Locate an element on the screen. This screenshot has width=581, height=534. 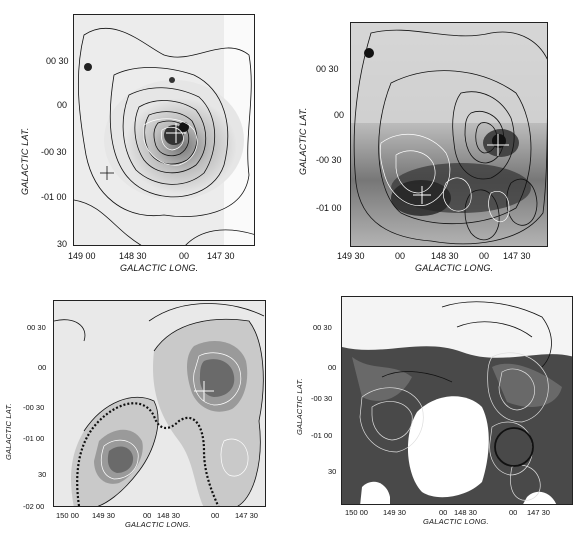
highlight-circle is located at coordinates (514, 447).